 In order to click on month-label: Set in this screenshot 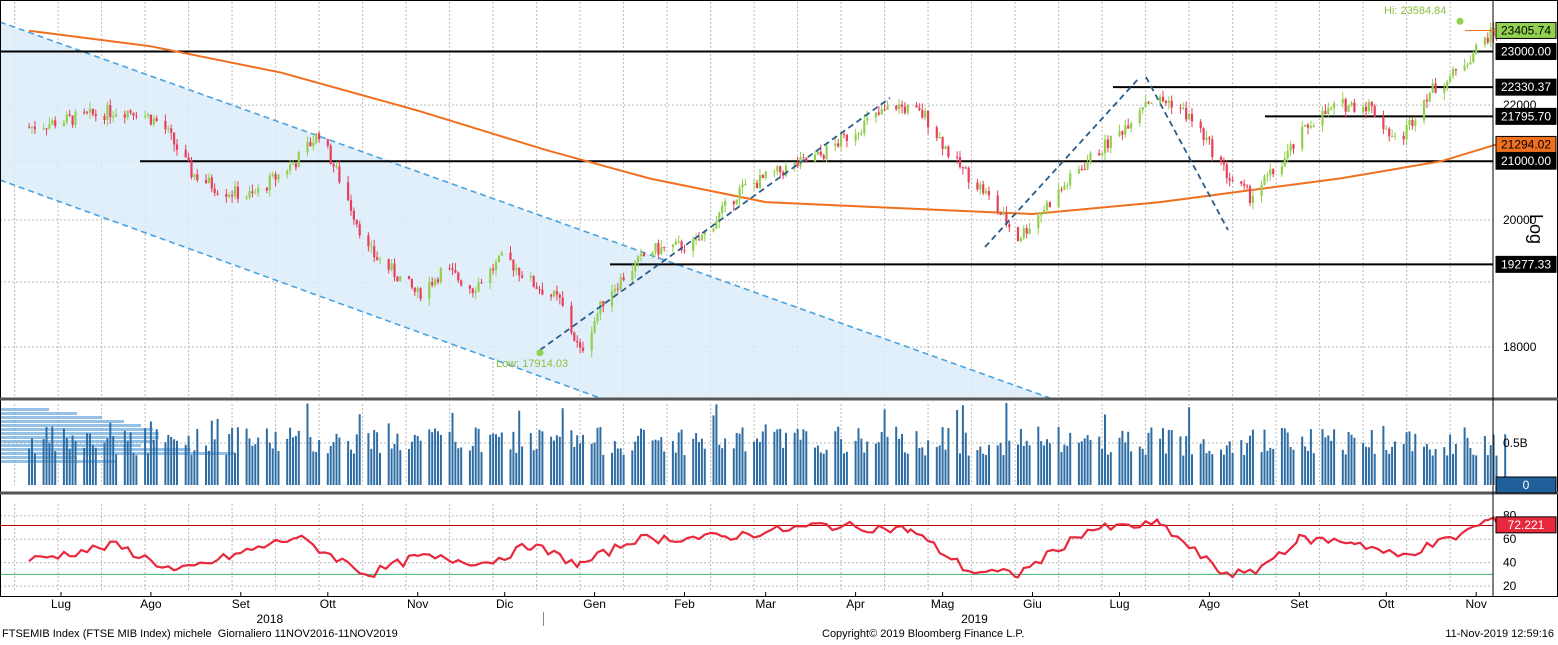, I will do `click(241, 604)`.